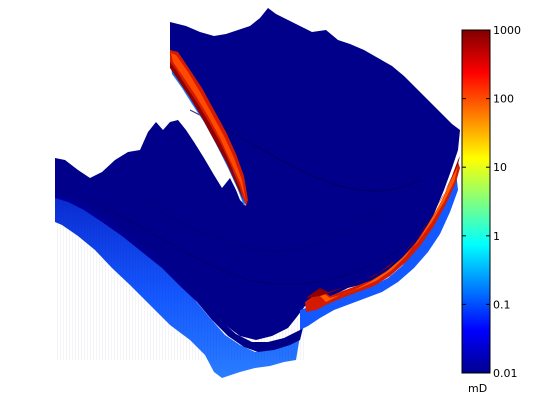 The width and height of the screenshot is (560, 420). I want to click on colorbar-unit-label: mD, so click(477, 388).